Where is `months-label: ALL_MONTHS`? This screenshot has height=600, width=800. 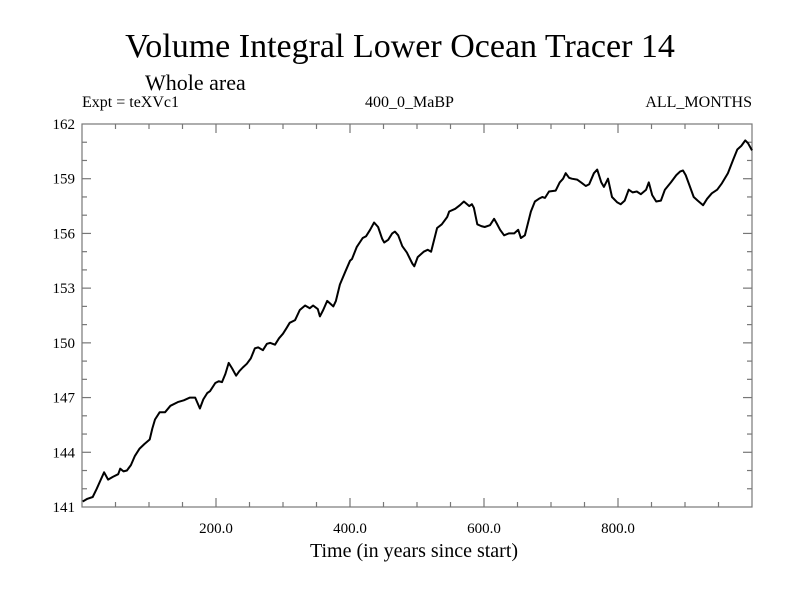
months-label: ALL_MONTHS is located at coordinates (698, 102).